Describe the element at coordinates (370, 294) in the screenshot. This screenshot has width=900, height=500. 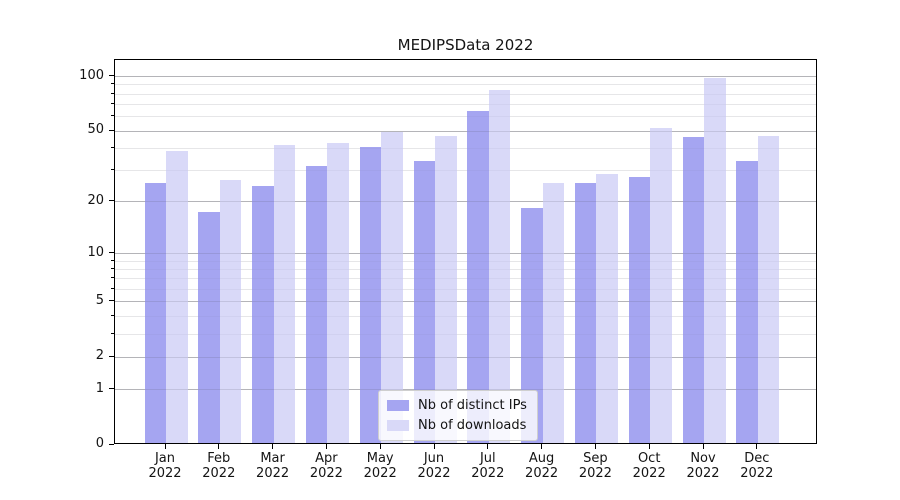
I see `bar-nb-of-distinct-ips-may` at that location.